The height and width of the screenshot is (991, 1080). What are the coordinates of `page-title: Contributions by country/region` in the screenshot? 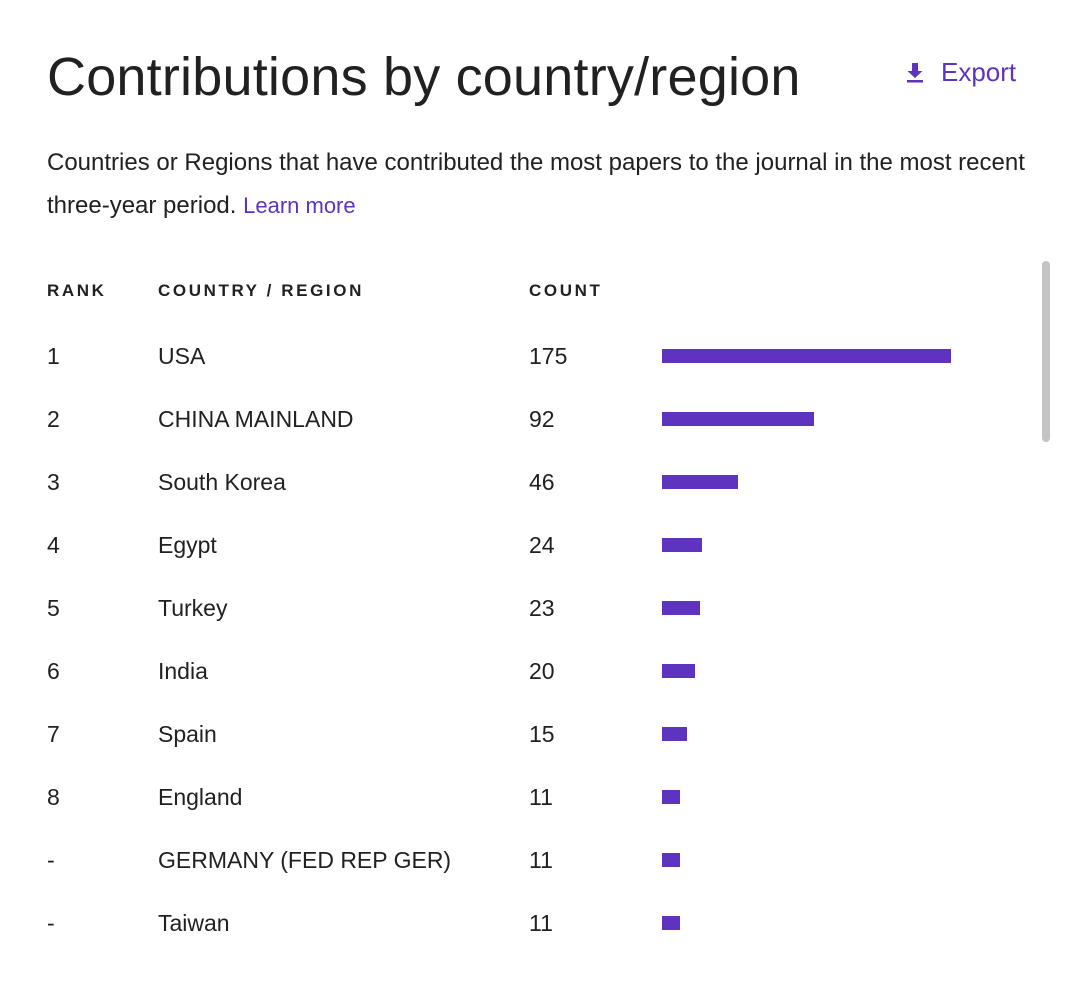 It's located at (424, 77).